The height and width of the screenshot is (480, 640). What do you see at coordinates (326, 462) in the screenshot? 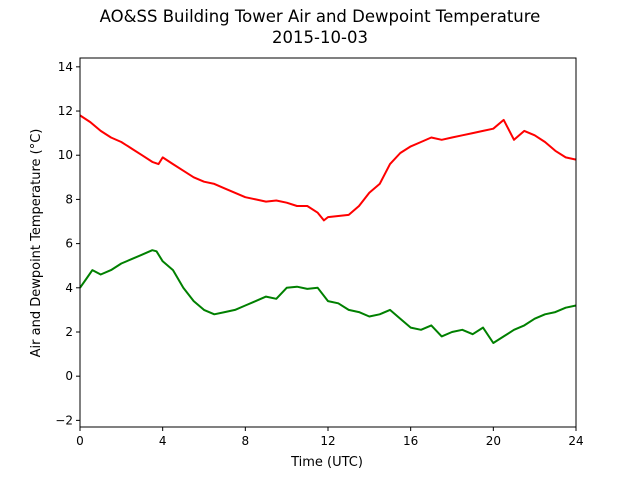
I see `x-axis-label: Time (UTC)` at bounding box center [326, 462].